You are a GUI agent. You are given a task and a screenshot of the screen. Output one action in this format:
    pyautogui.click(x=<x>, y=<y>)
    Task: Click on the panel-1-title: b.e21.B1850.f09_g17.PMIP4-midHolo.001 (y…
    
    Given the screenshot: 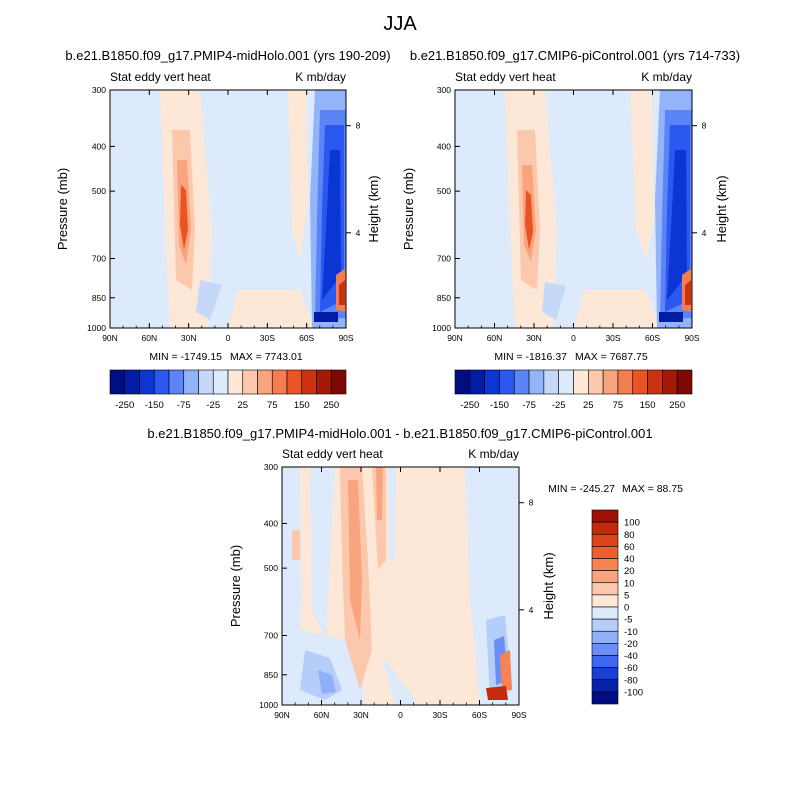 What is the action you would take?
    pyautogui.click(x=227, y=55)
    